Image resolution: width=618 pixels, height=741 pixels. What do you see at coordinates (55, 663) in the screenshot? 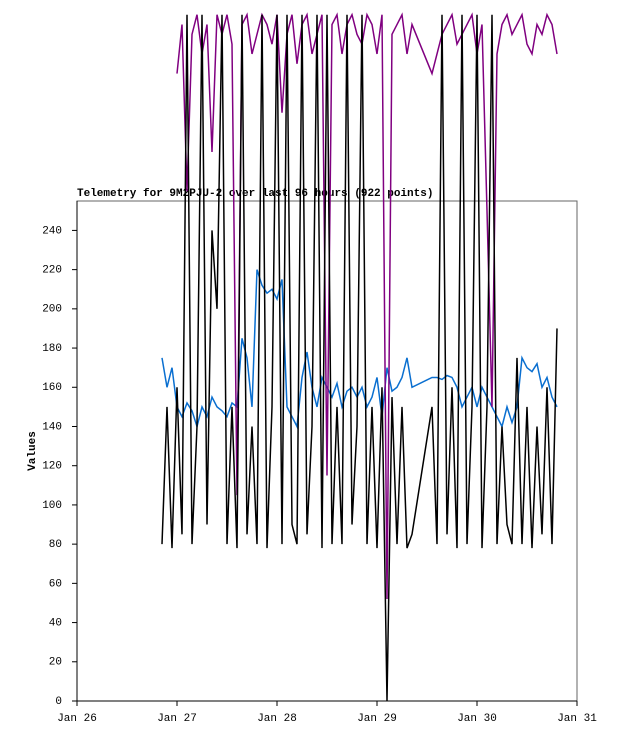
I see `y-tick-label: 20` at bounding box center [55, 663].